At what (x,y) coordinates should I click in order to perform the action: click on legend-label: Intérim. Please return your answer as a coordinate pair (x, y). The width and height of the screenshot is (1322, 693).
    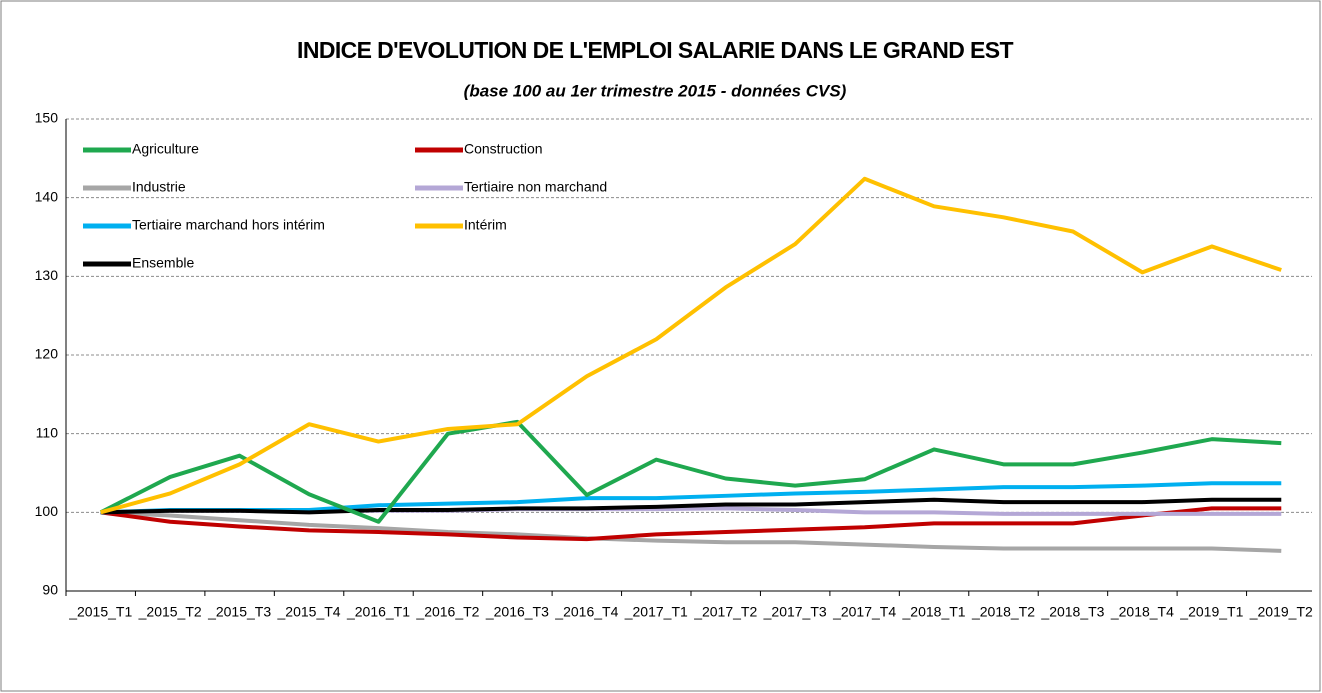
    Looking at the image, I should click on (485, 225).